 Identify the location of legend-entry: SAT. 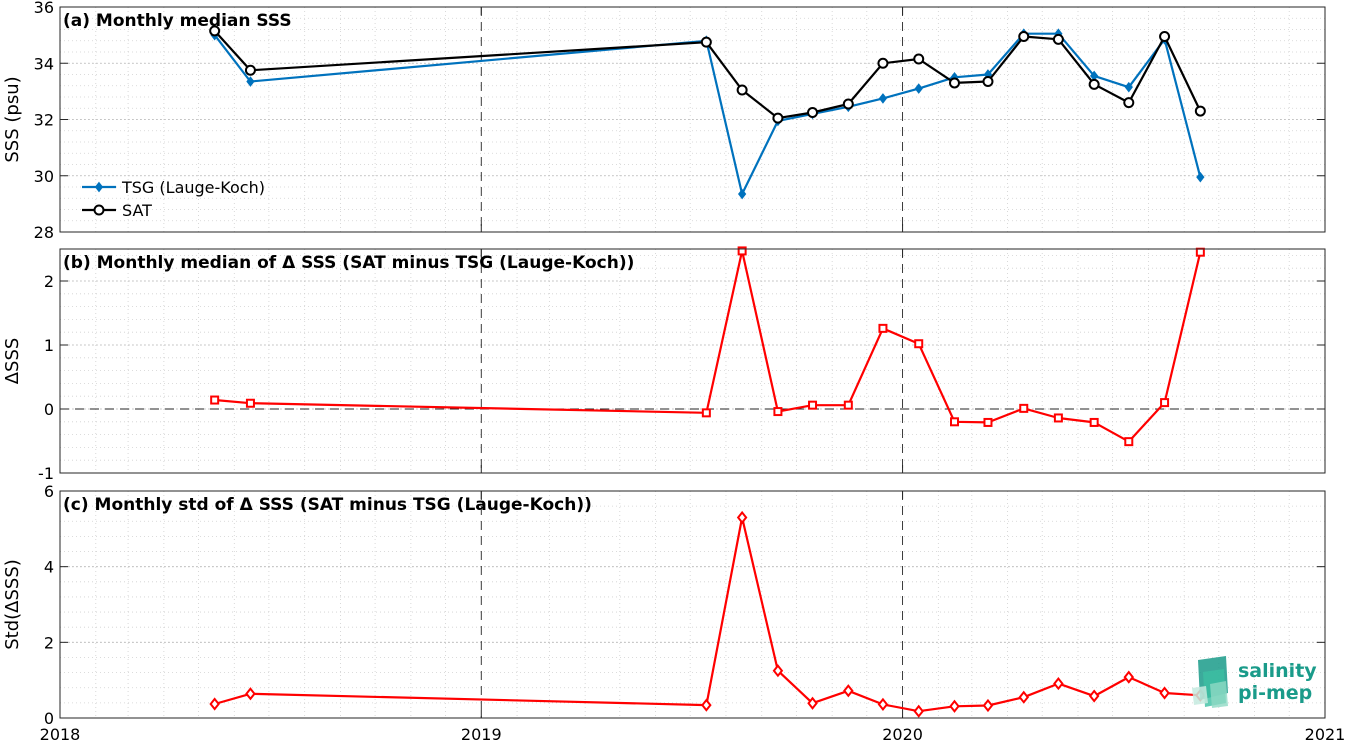
(137, 210).